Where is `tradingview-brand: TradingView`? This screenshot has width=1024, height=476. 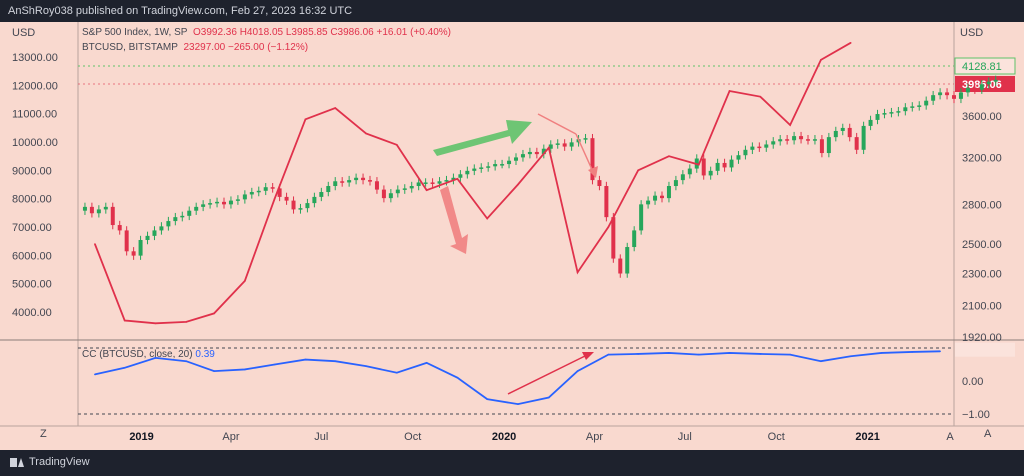 tradingview-brand: TradingView is located at coordinates (50, 462).